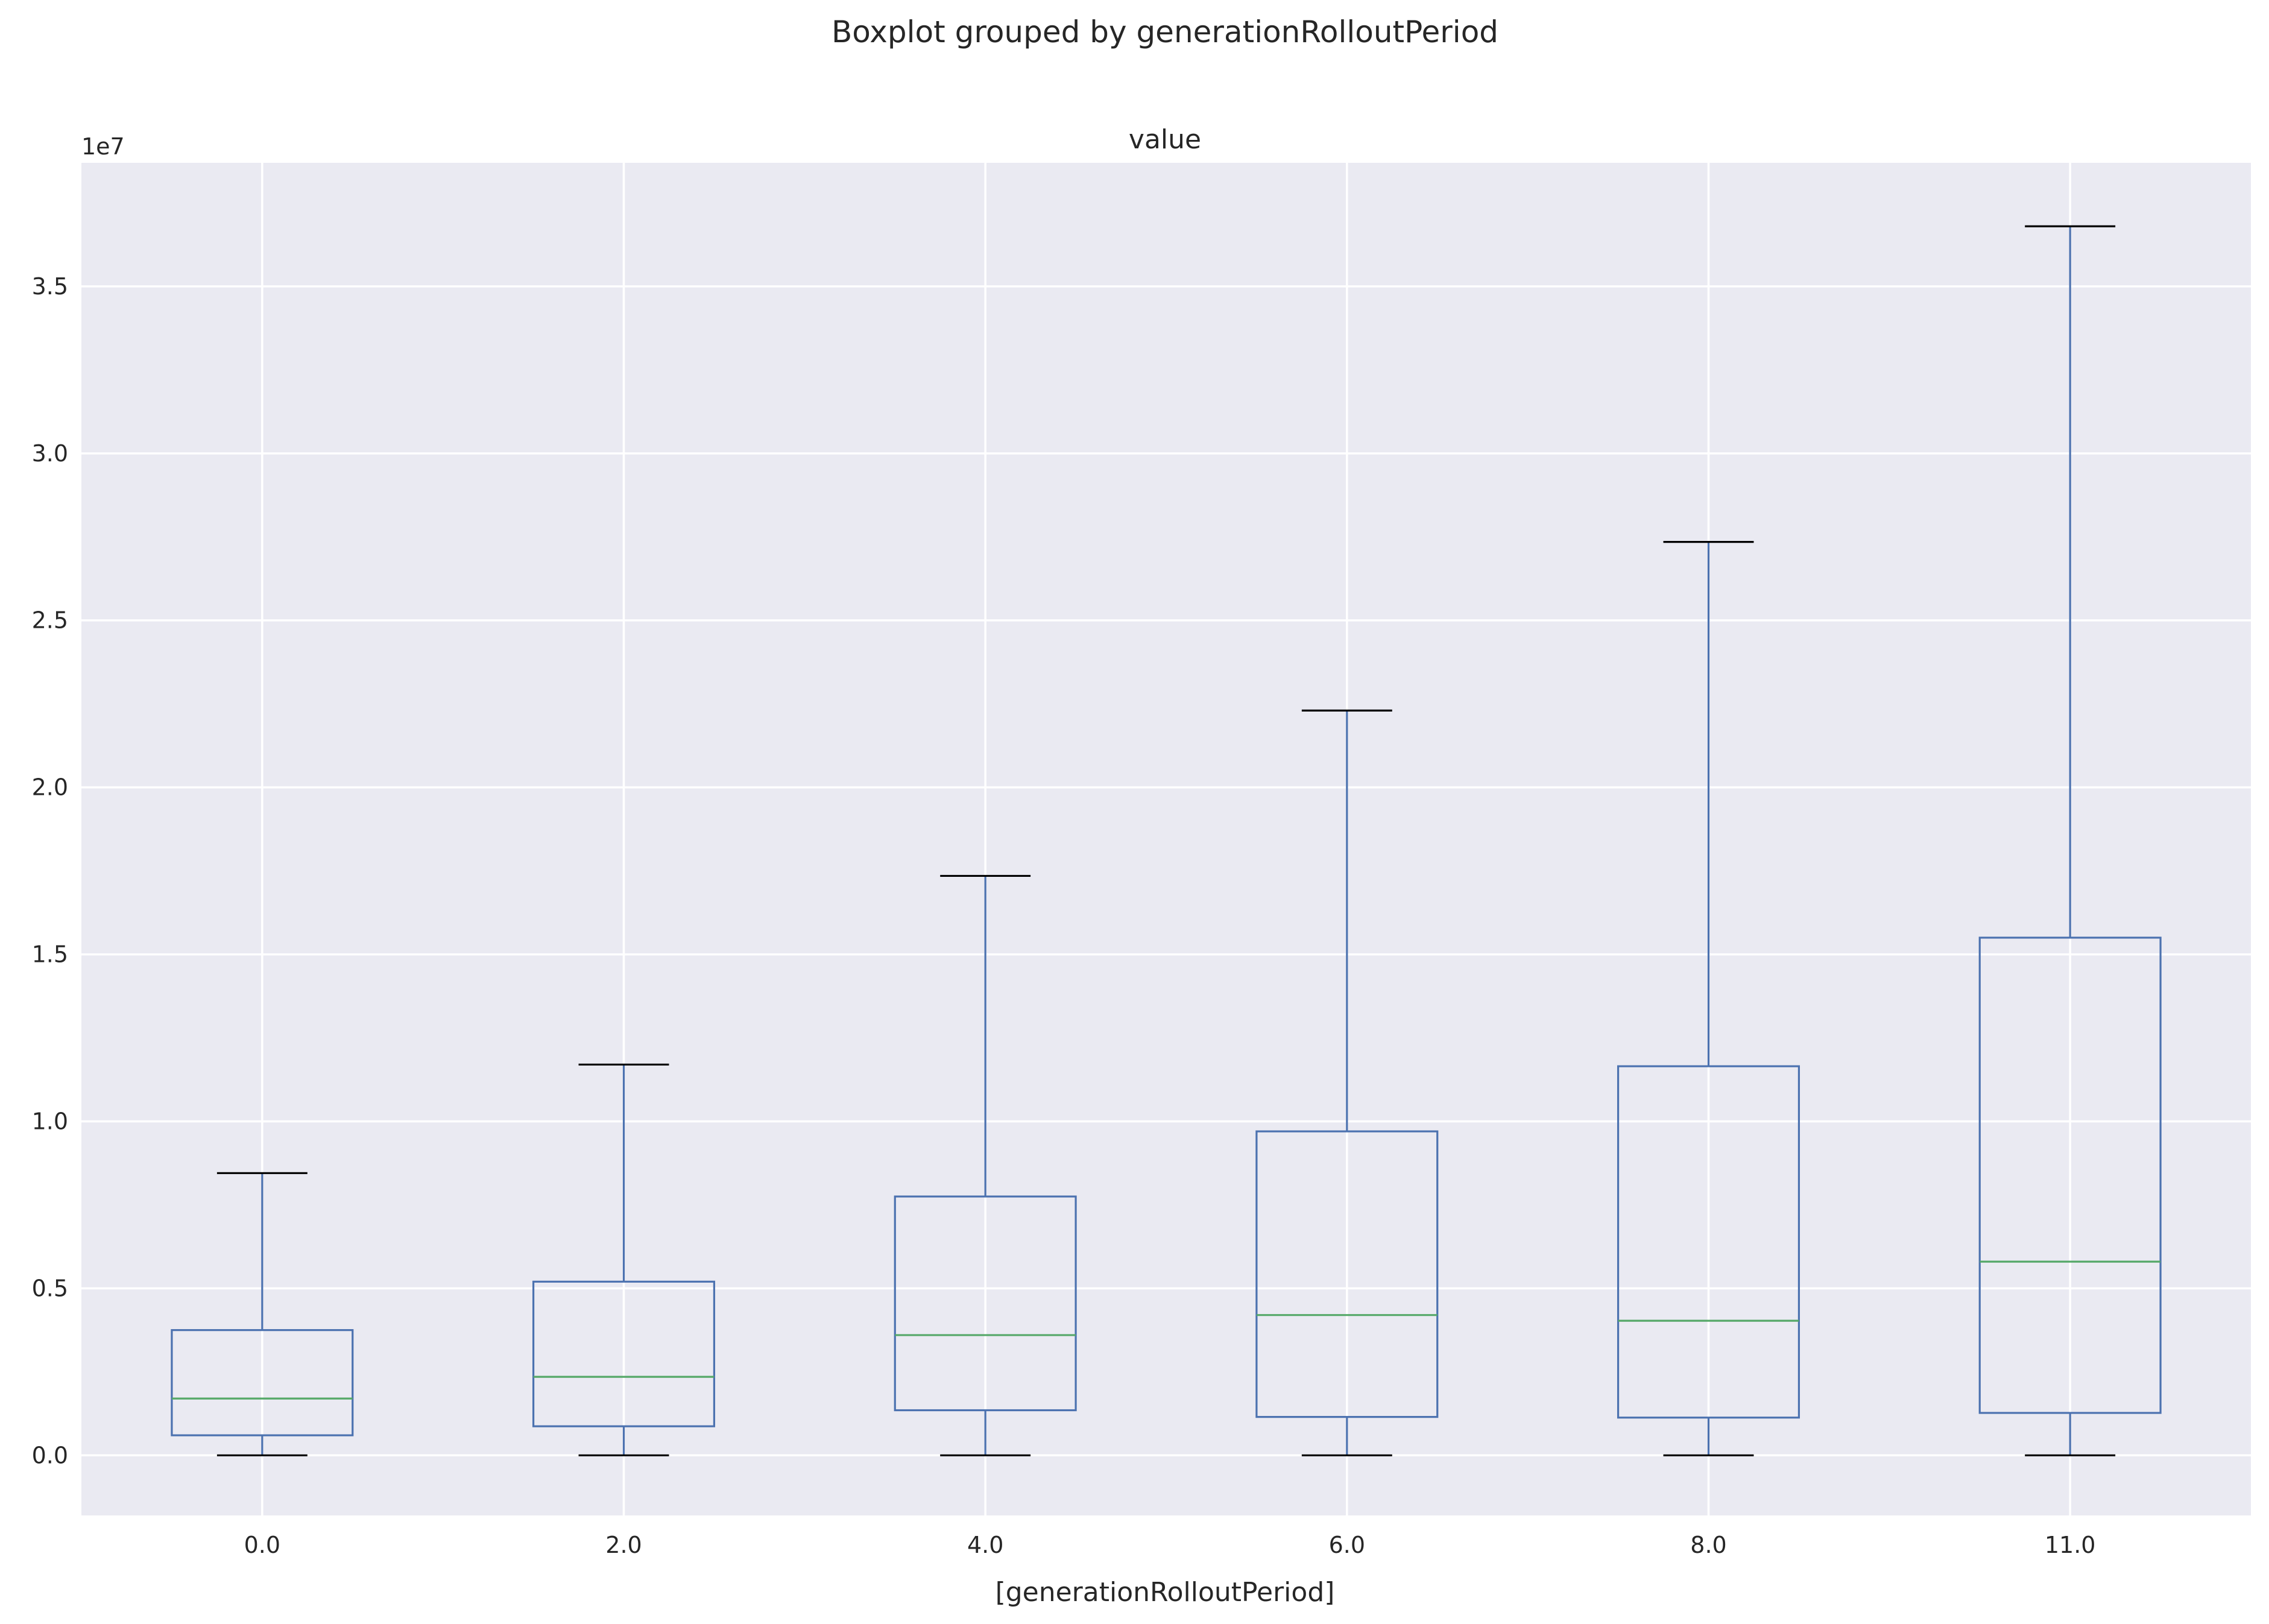  I want to click on x-axis-label: [generationRolloutPeriod], so click(1165, 1592).